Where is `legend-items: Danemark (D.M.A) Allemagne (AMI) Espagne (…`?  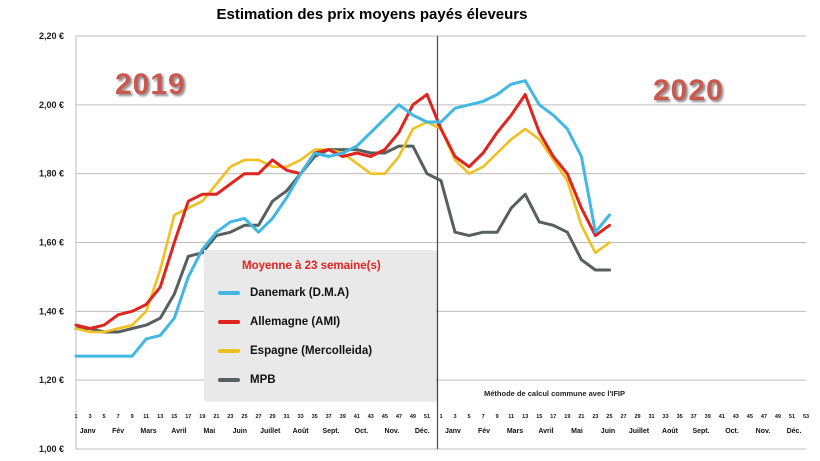
legend-items: Danemark (D.M.A) Allemagne (AMI) Espagne (… is located at coordinates (320, 336).